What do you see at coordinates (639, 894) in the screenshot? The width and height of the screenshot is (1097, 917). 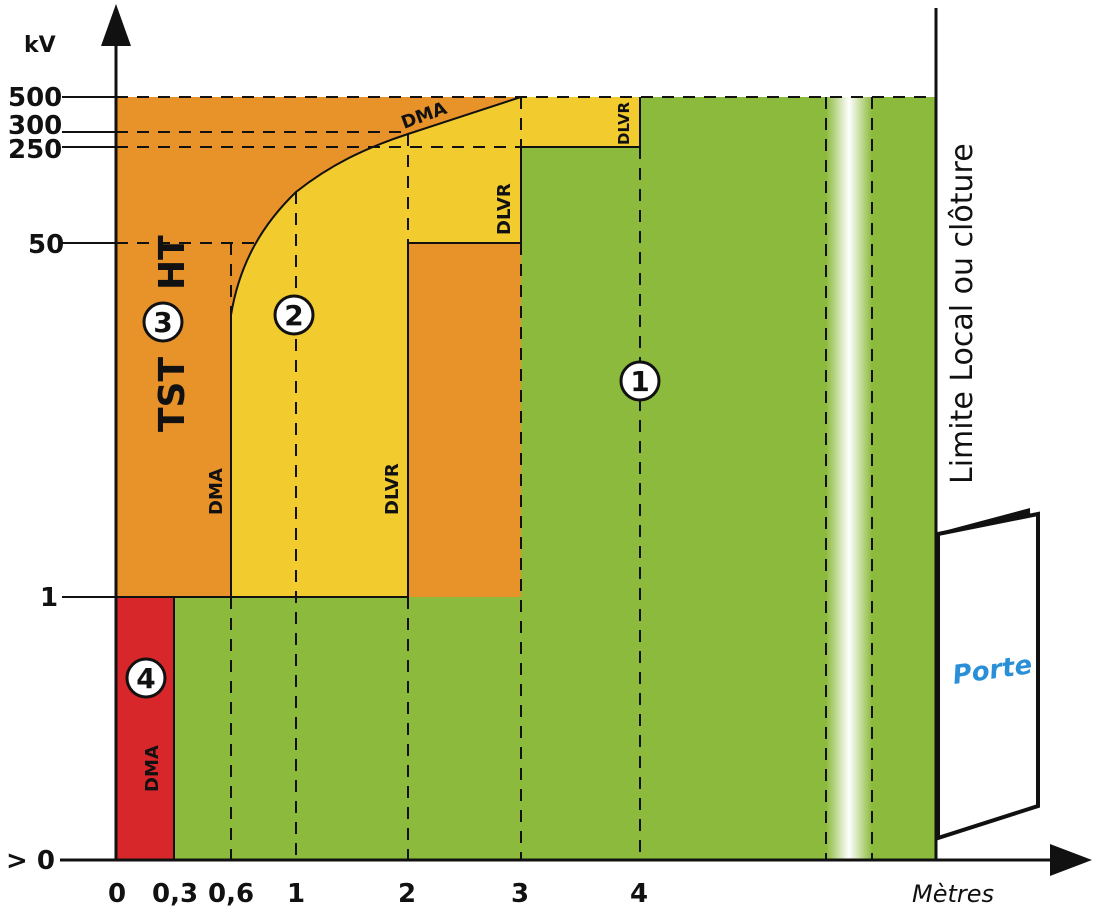 I see `x-label-4: 4` at bounding box center [639, 894].